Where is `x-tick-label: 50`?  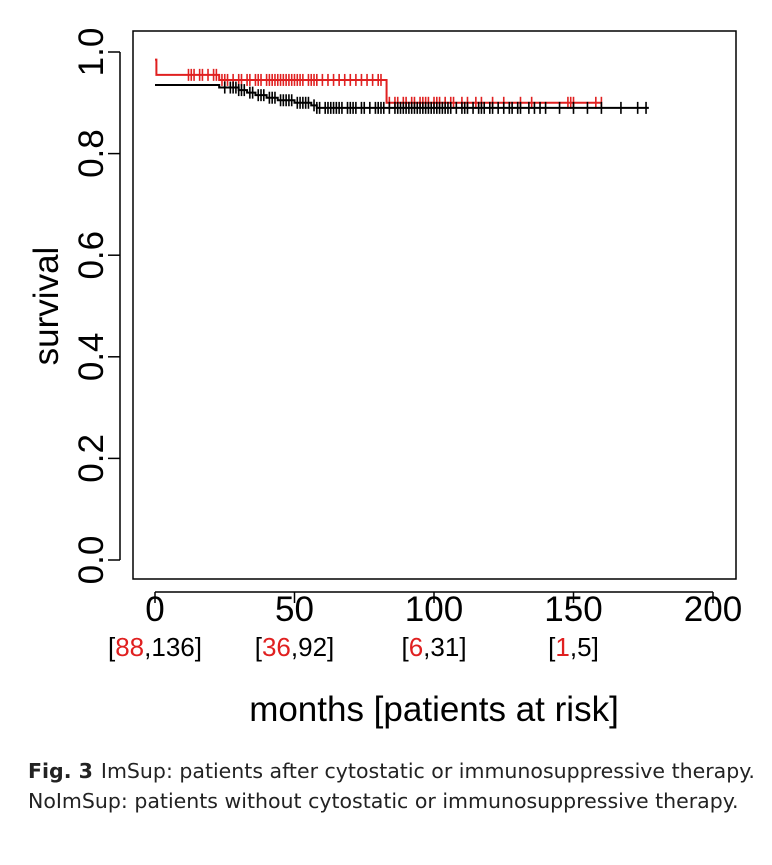
x-tick-label: 50 is located at coordinates (294, 609).